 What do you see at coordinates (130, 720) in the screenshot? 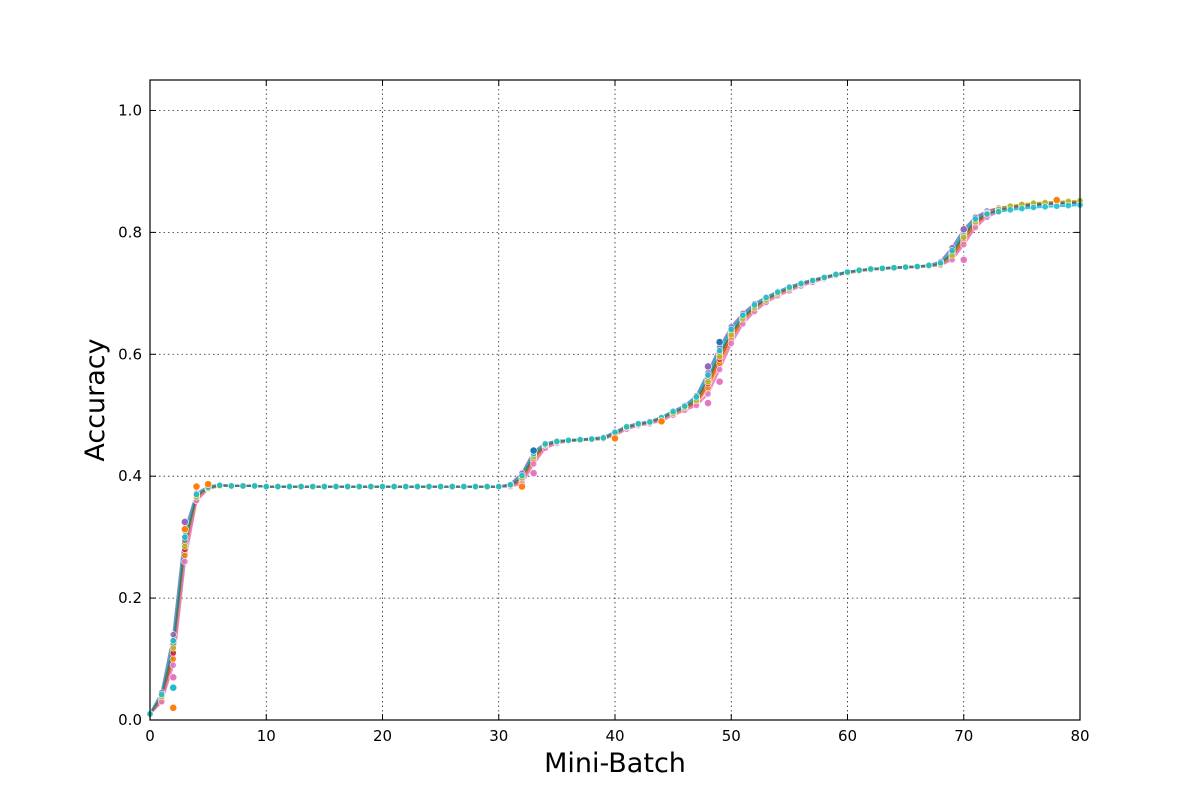
I see `y-tick-label: 0.0` at bounding box center [130, 720].